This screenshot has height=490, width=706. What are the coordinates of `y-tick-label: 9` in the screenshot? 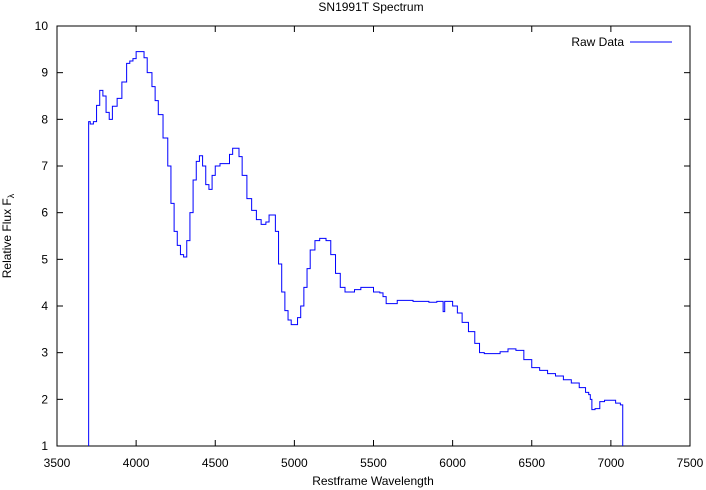 It's located at (44, 73).